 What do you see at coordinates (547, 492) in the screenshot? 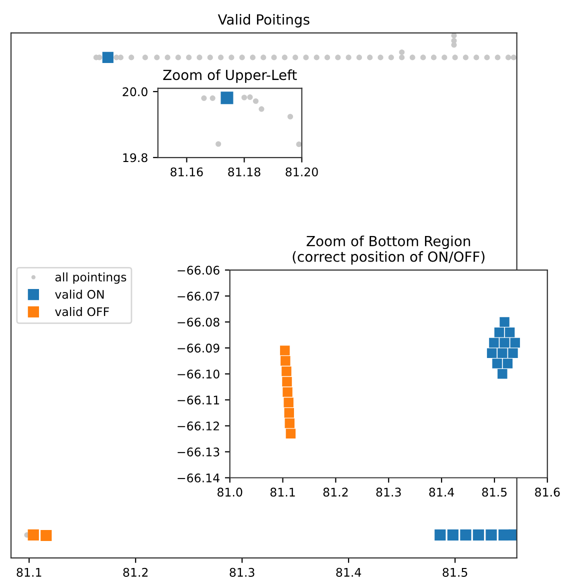
I see `x-tick-label: 81.6` at bounding box center [547, 492].